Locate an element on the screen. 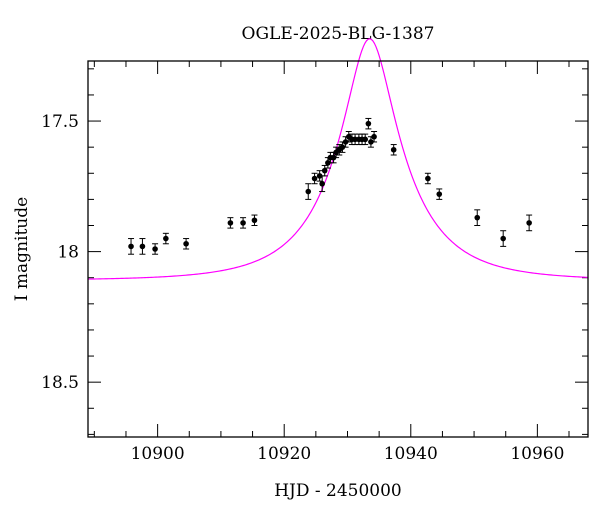  x-tick-label: 10920 is located at coordinates (284, 454).